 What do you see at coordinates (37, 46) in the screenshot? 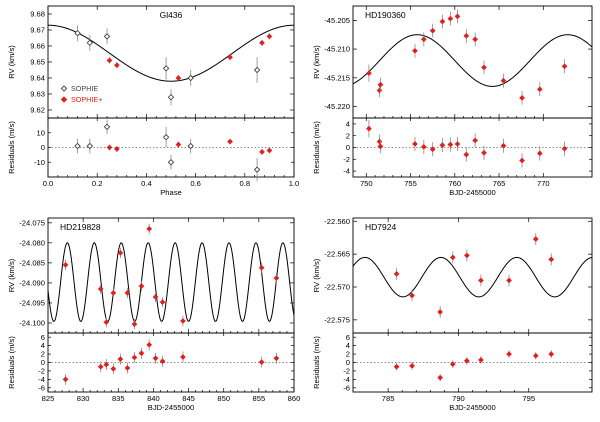
I see `y-tick-label: 9.66` at bounding box center [37, 46].